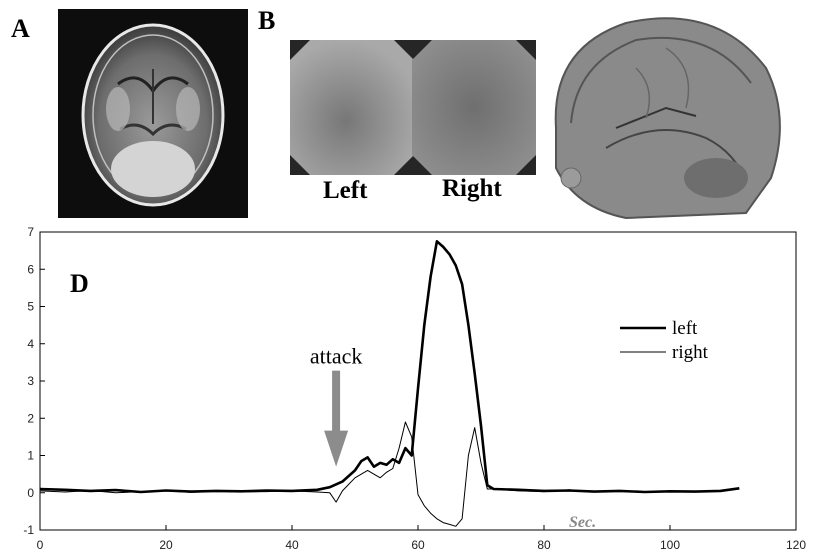 This screenshot has width=814, height=558. I want to click on x-tick-label: 40, so click(292, 545).